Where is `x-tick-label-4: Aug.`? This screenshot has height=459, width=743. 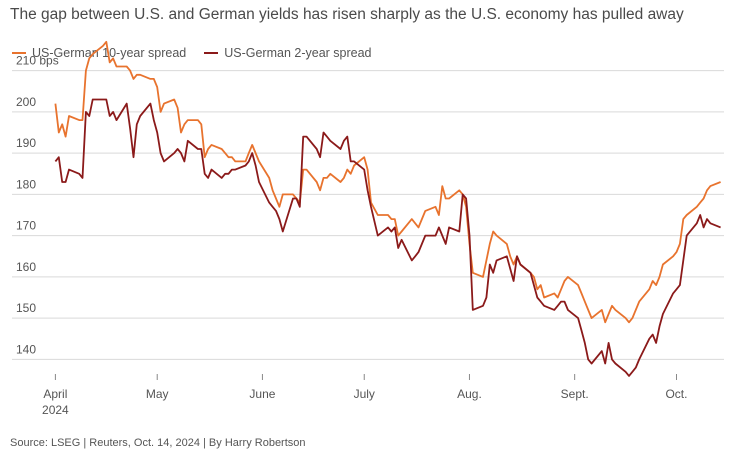 x-tick-label-4: Aug. is located at coordinates (469, 394).